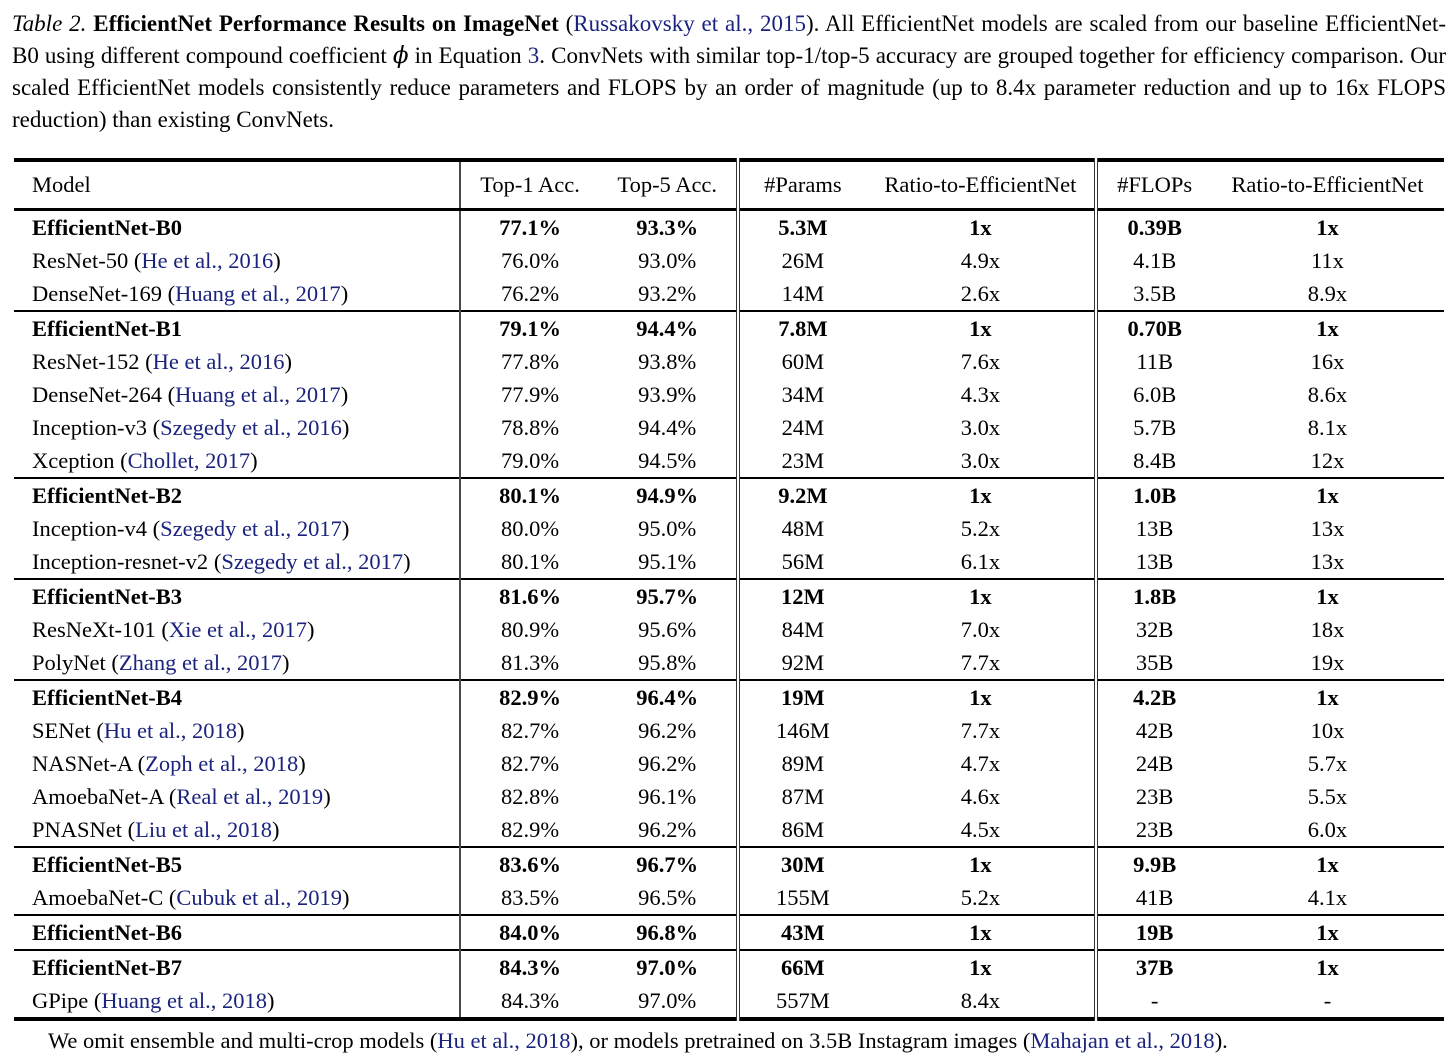 The image size is (1456, 1056). What do you see at coordinates (801, 394) in the screenshot?
I see `value-cell: 34M` at bounding box center [801, 394].